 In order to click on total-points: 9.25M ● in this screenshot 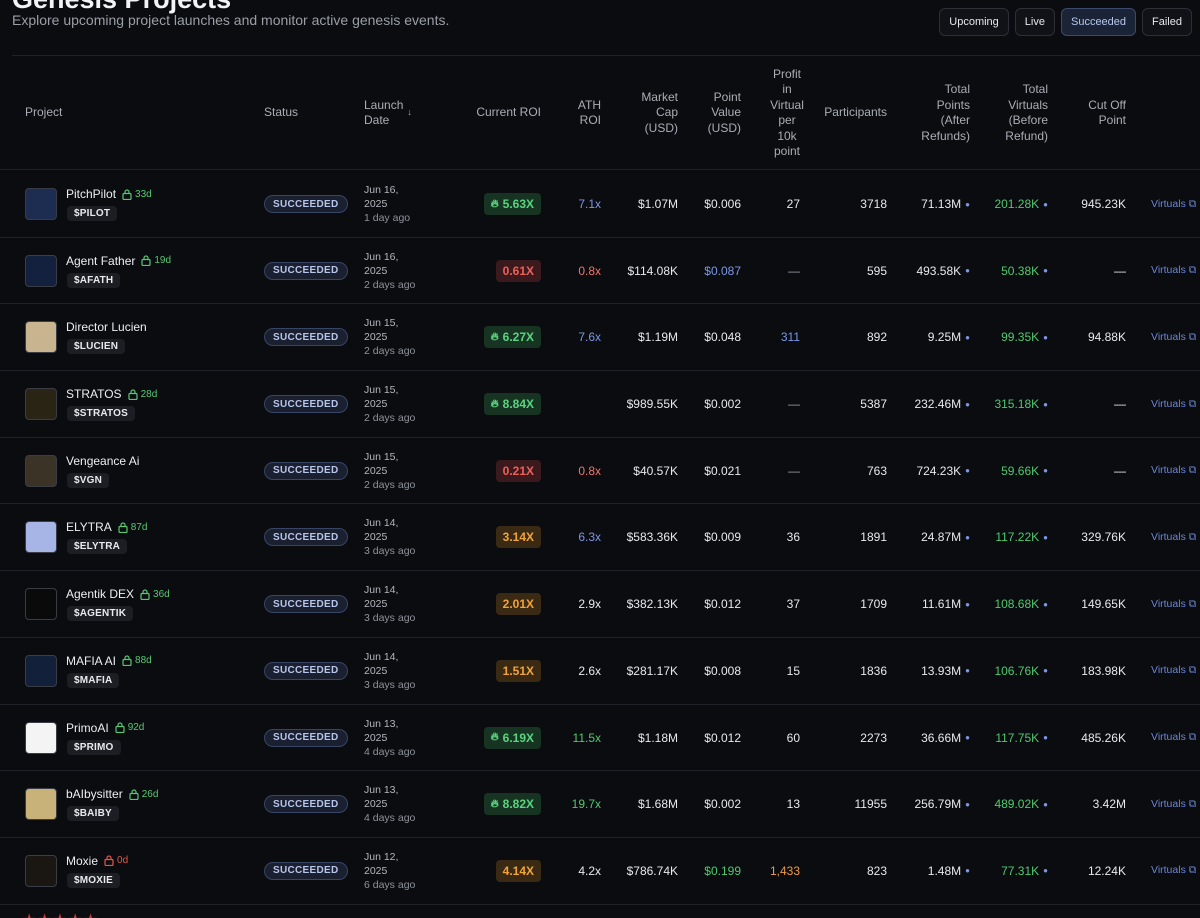, I will do `click(948, 337)`.